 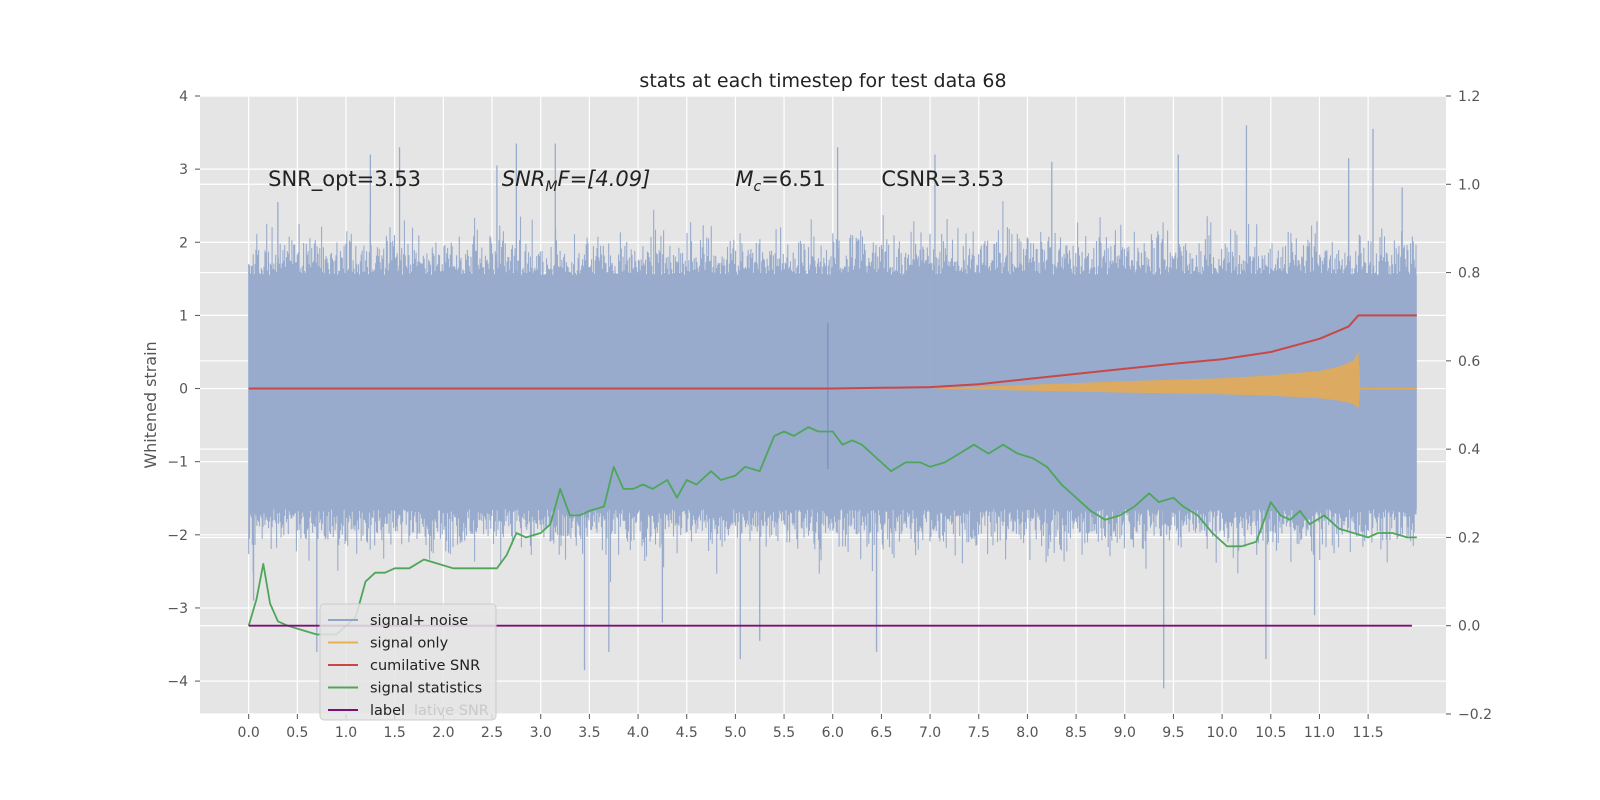 I want to click on signal-only-envelope, so click(x=1173, y=380).